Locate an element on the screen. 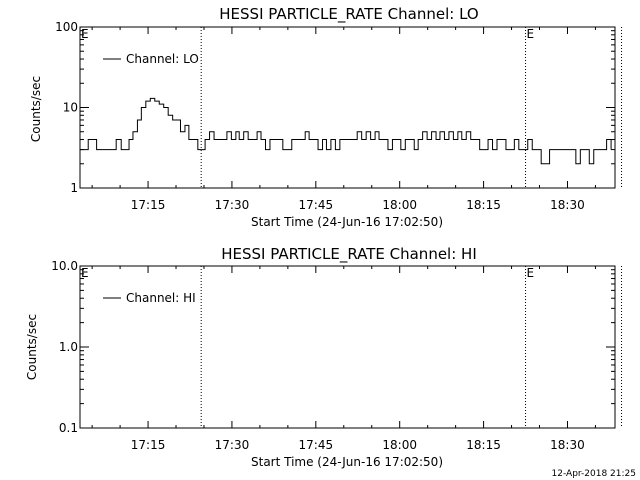 Image resolution: width=640 pixels, height=480 pixels. y-tick-label: 1.0 is located at coordinates (68, 347).